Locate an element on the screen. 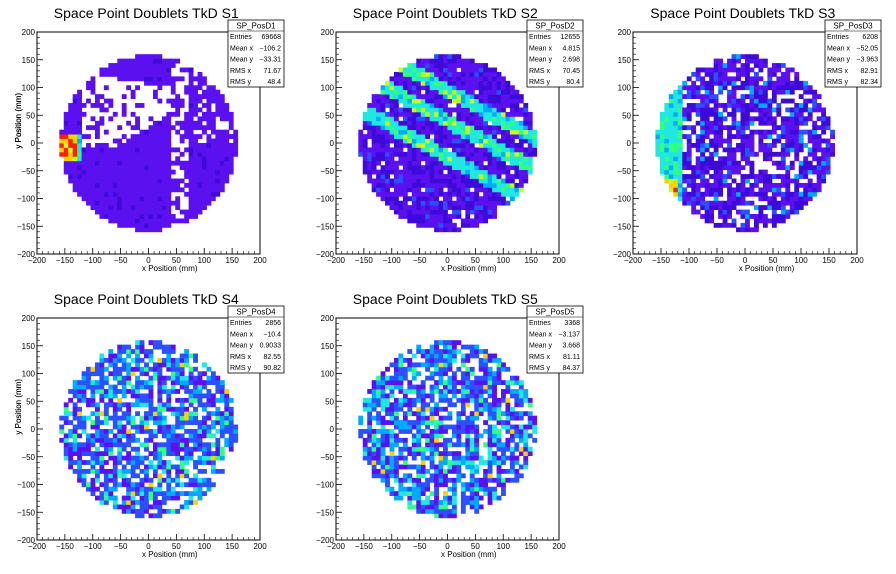 Image resolution: width=896 pixels, height=574 pixels. y-tick-label: −200 is located at coordinates (26, 540).